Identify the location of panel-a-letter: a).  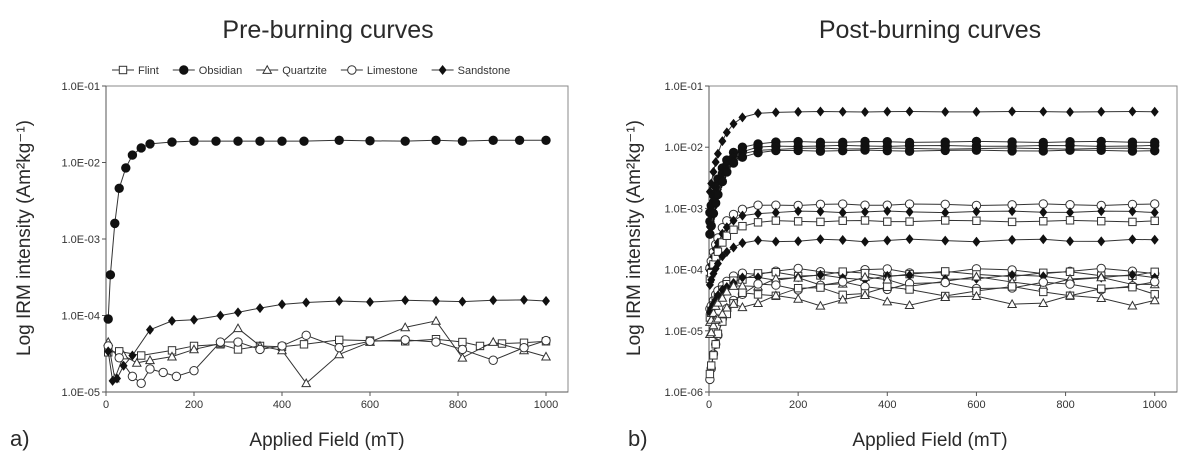
(20, 438).